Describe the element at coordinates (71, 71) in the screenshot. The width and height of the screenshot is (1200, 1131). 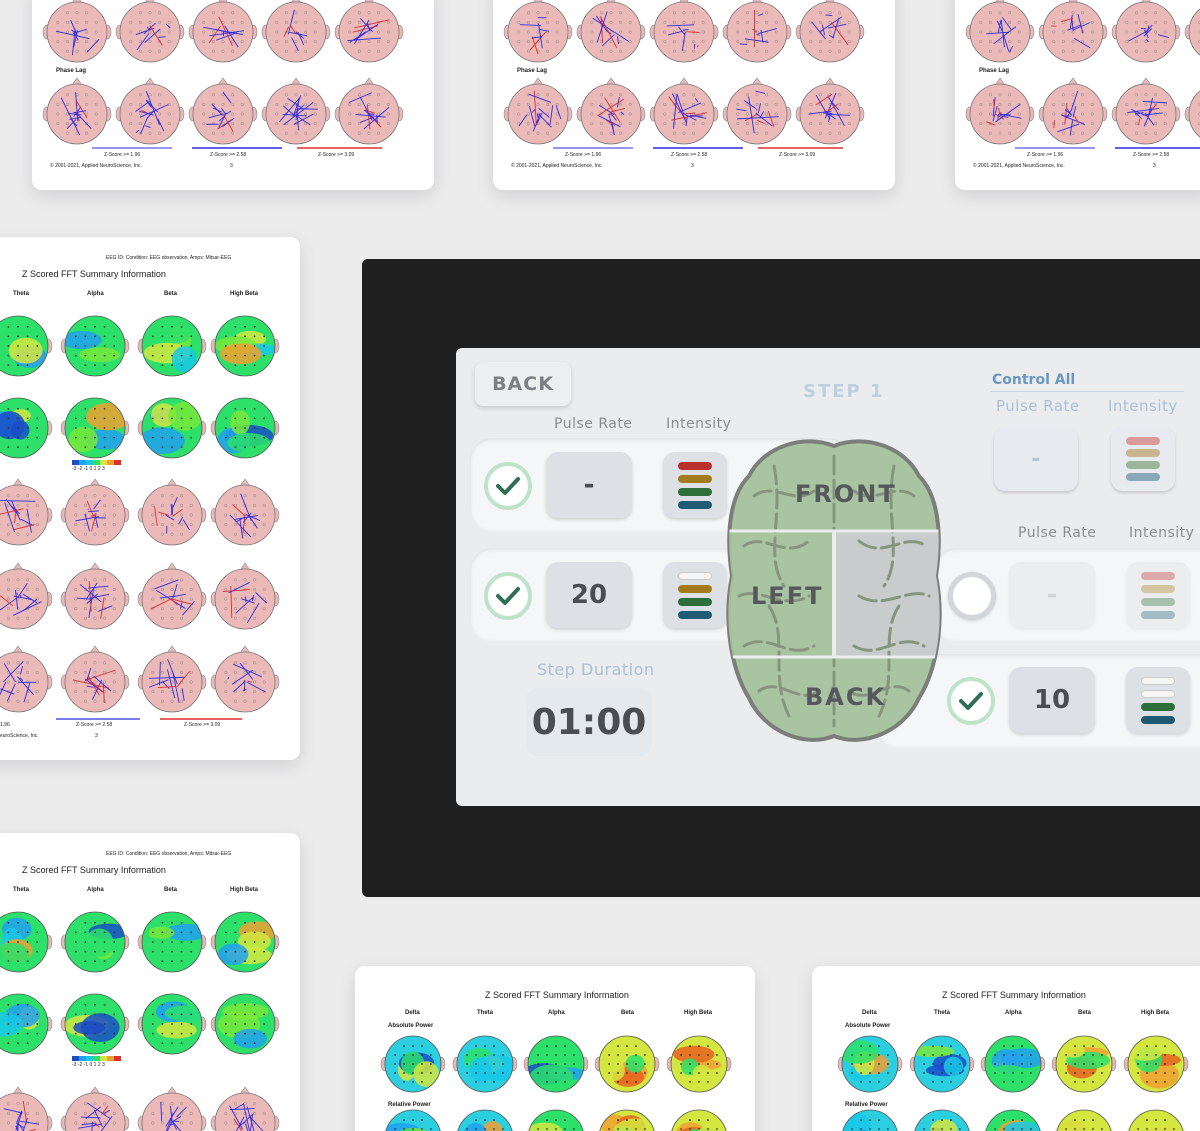
I see `report-section-label: Phase Lag` at that location.